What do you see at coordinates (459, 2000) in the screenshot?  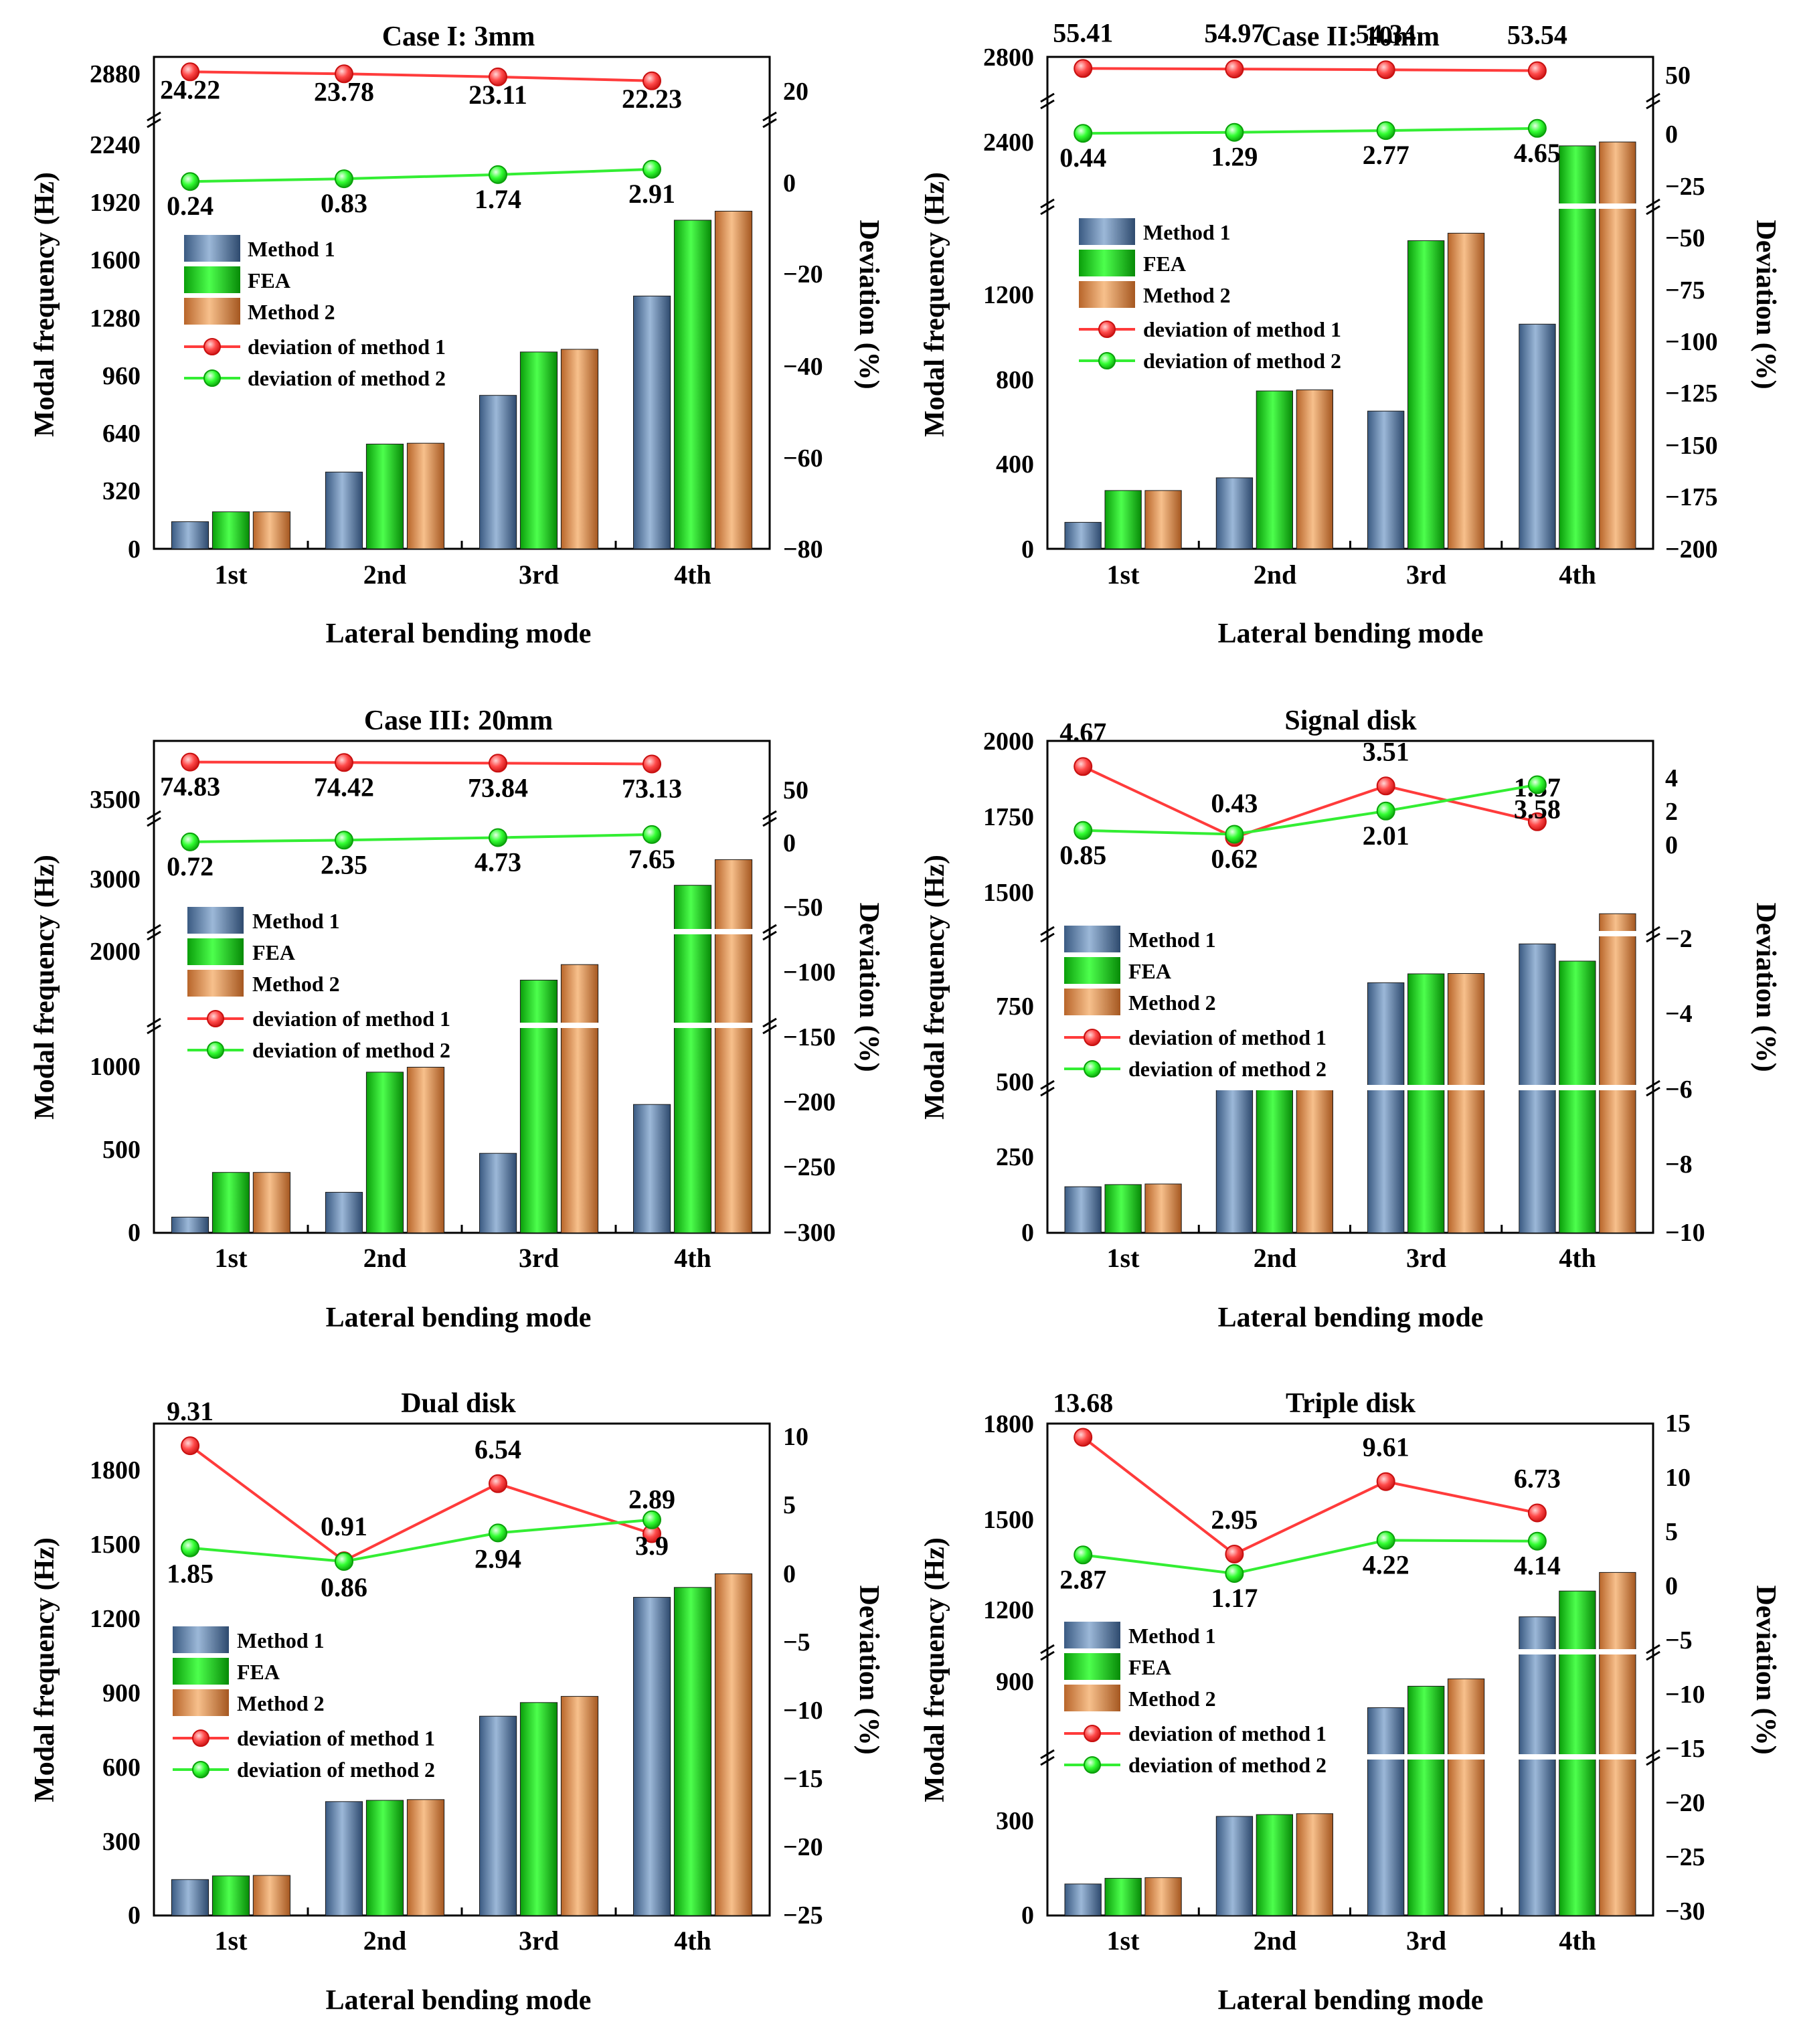 I see `x-axis-label: Lateral bending mode` at bounding box center [459, 2000].